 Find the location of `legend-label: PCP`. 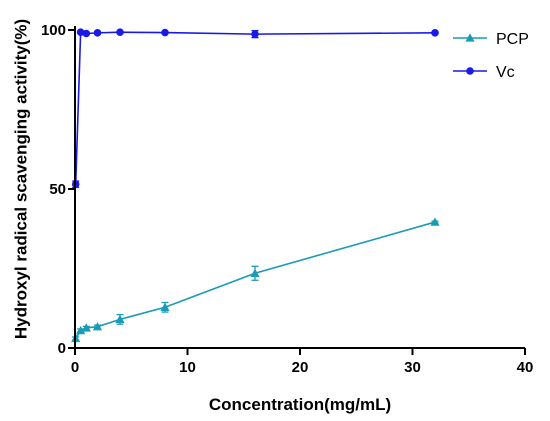

legend-label: PCP is located at coordinates (512, 39).